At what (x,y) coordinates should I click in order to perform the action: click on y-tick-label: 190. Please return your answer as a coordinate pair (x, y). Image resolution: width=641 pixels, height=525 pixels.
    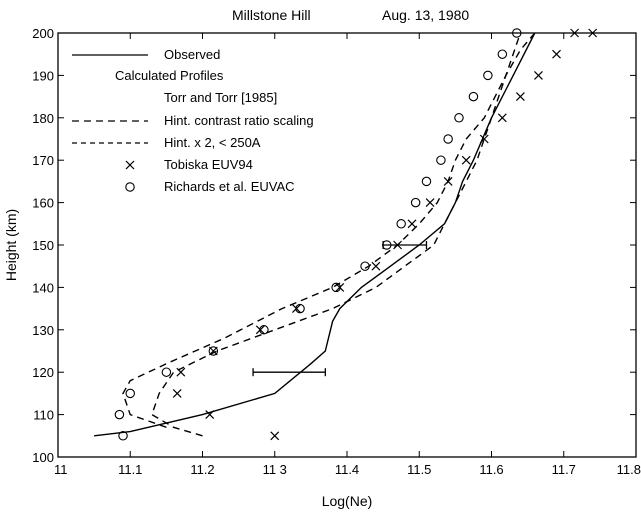
    Looking at the image, I should click on (43, 75).